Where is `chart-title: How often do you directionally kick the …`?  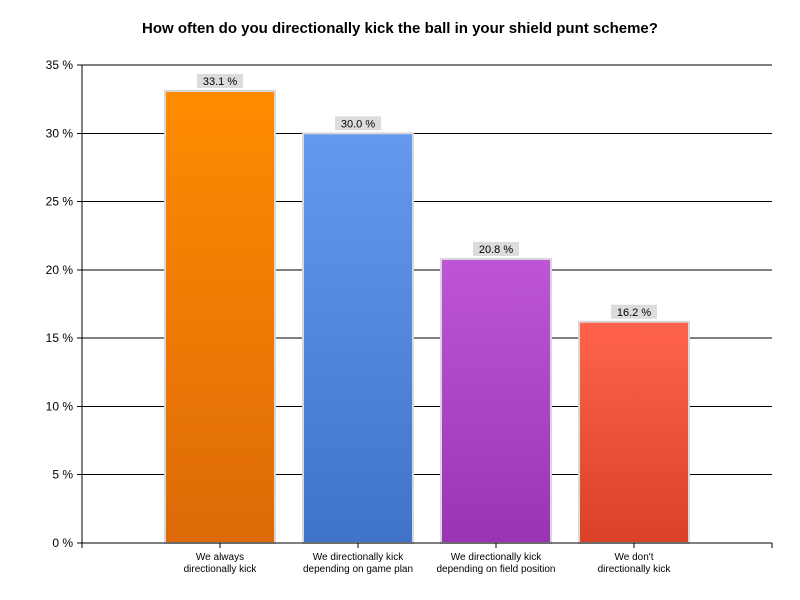 chart-title: How often do you directionally kick the … is located at coordinates (400, 28).